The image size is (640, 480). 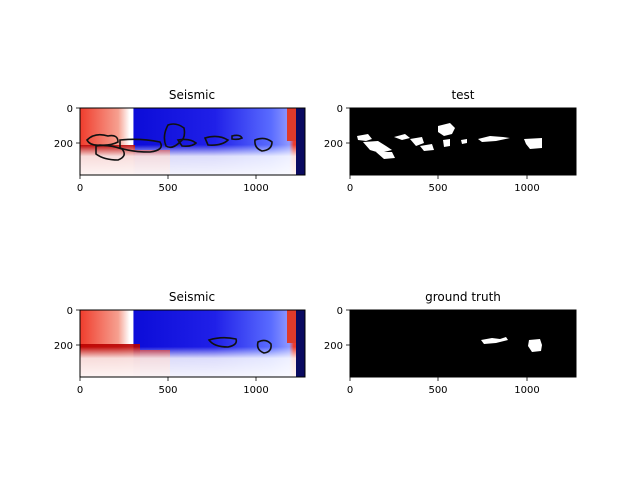 I want to click on panel-4-xtick-label: 500, so click(x=437, y=390).